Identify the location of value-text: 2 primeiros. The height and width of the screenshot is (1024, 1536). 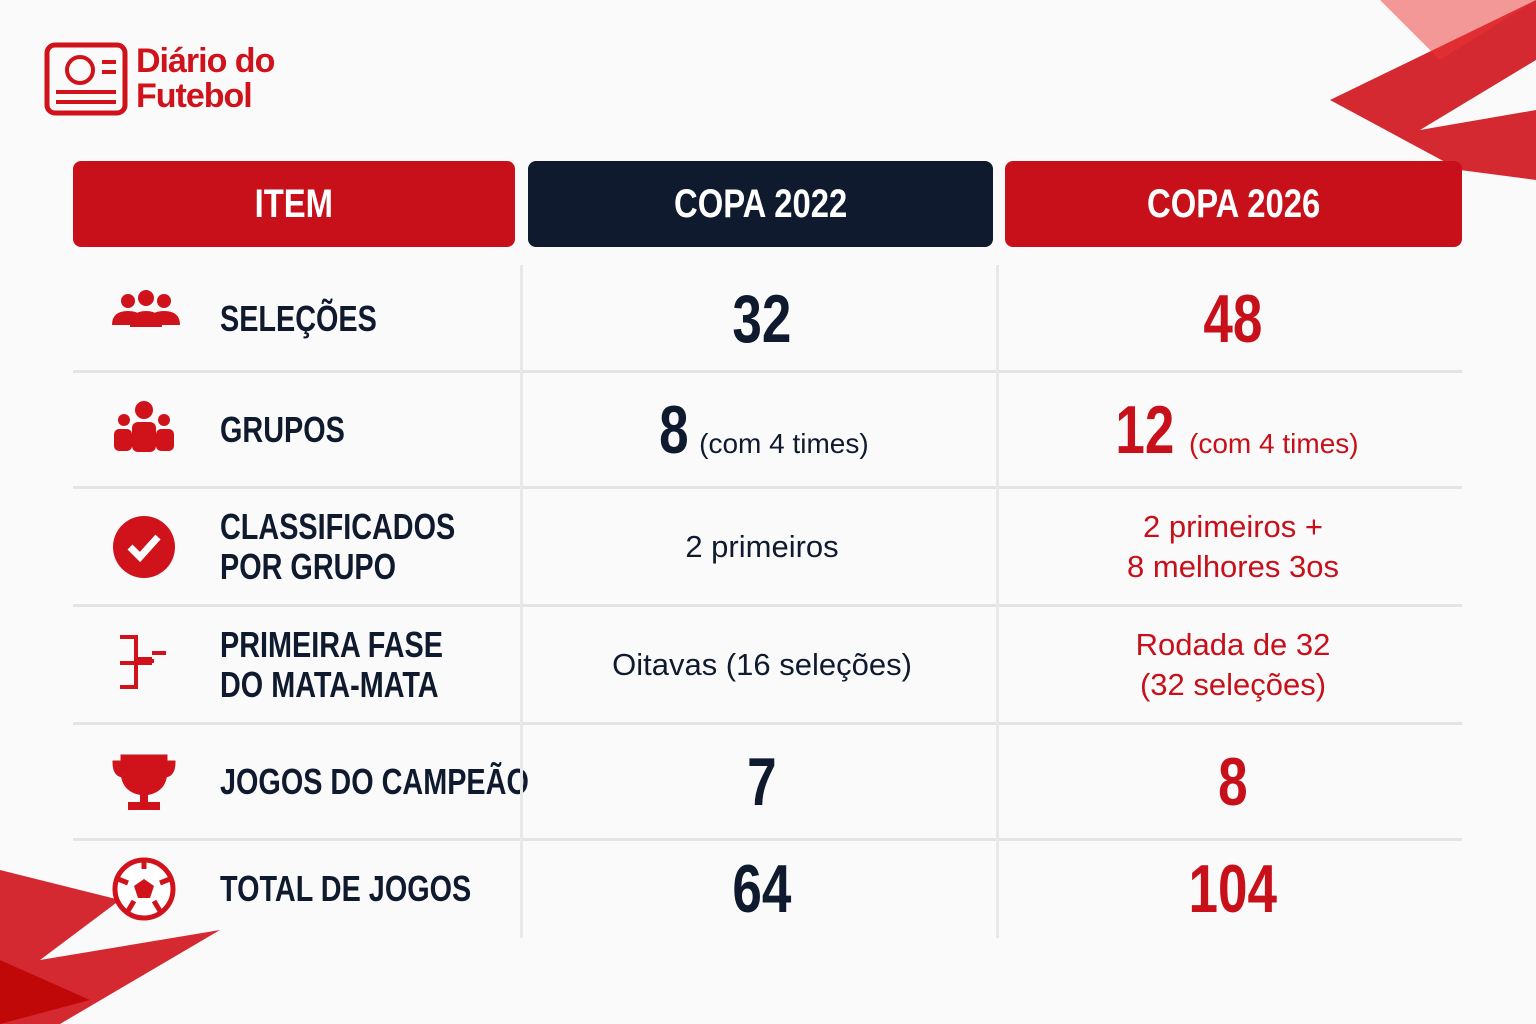
(762, 546).